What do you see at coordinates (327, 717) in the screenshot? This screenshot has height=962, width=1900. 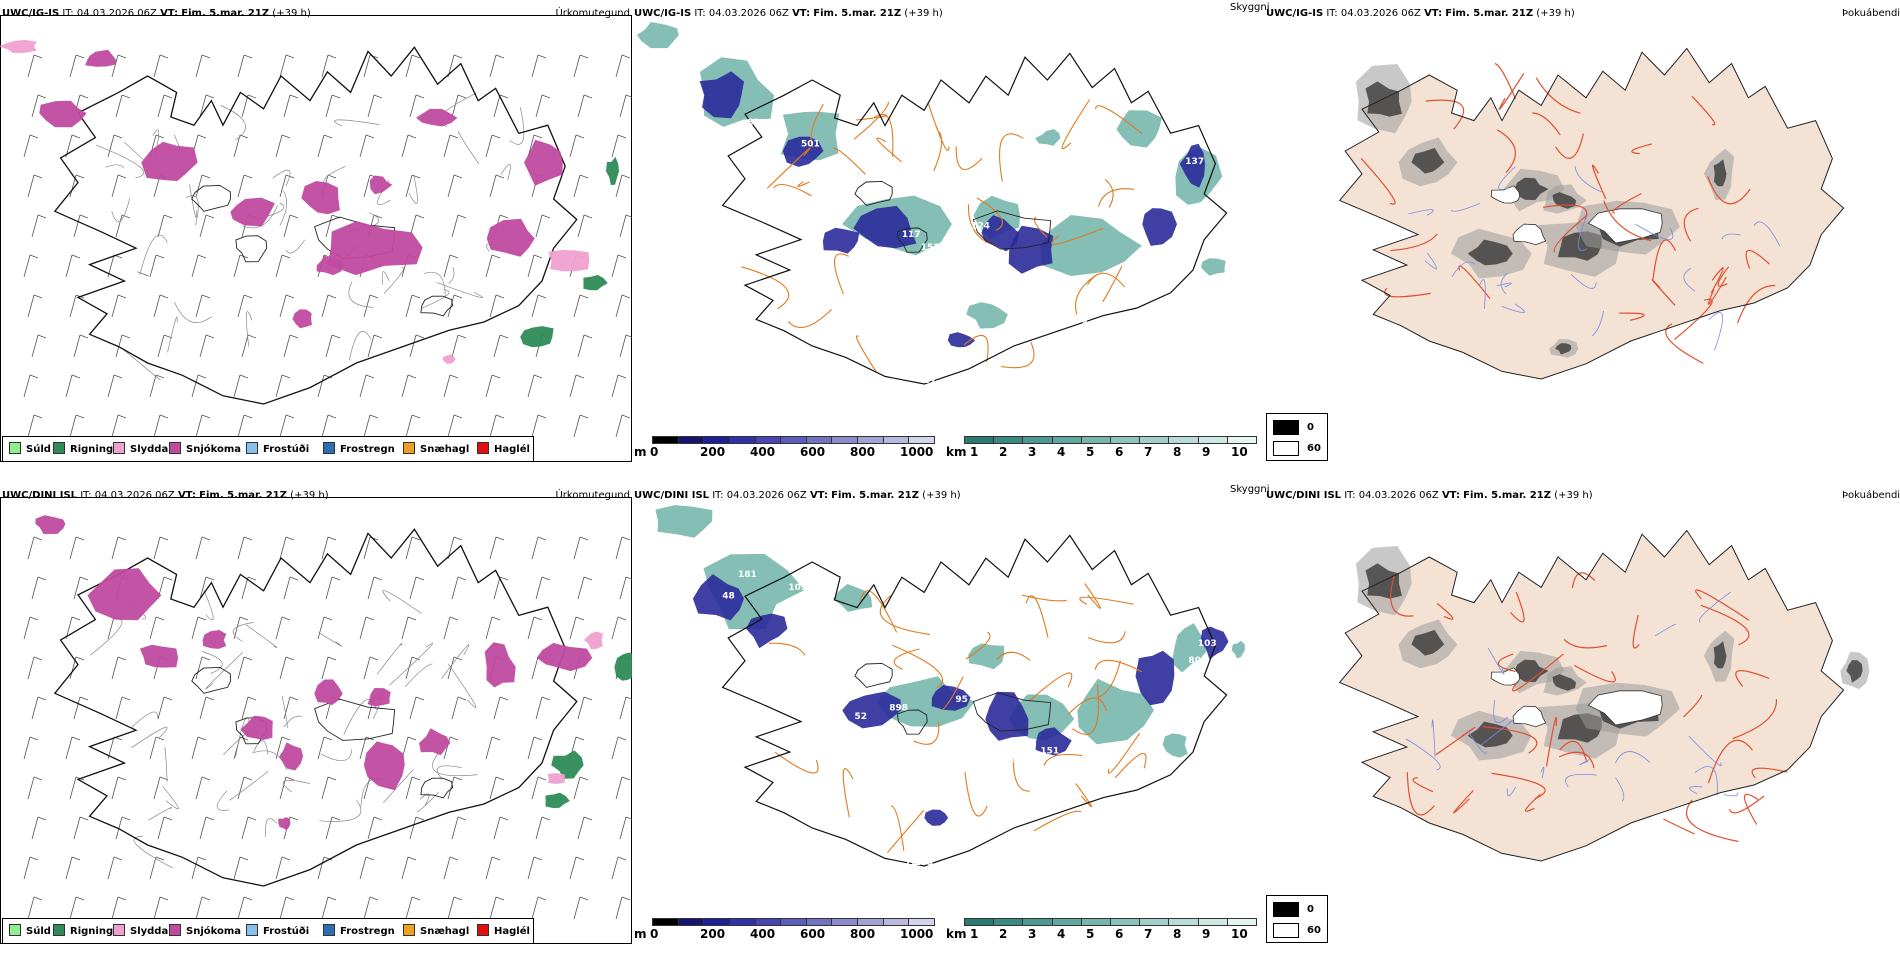 I see `precip-map` at bounding box center [327, 717].